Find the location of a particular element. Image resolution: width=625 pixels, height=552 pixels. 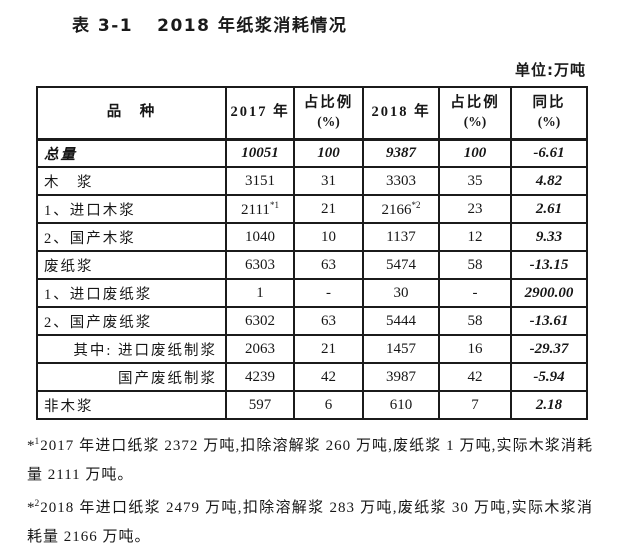

cell-2018-value: 1137 is located at coordinates (401, 237).